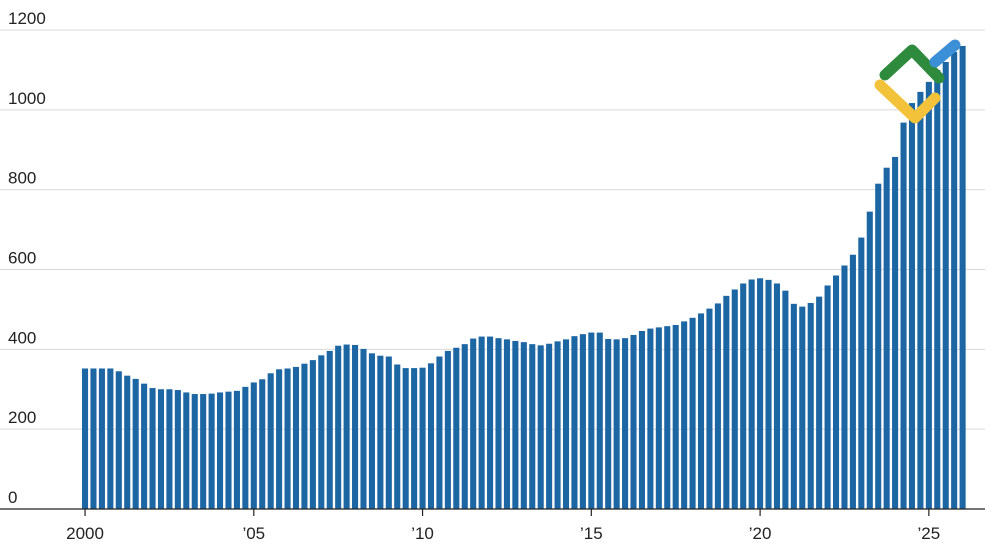 The width and height of the screenshot is (1000, 545). I want to click on y-tick-label: 600, so click(22, 258).